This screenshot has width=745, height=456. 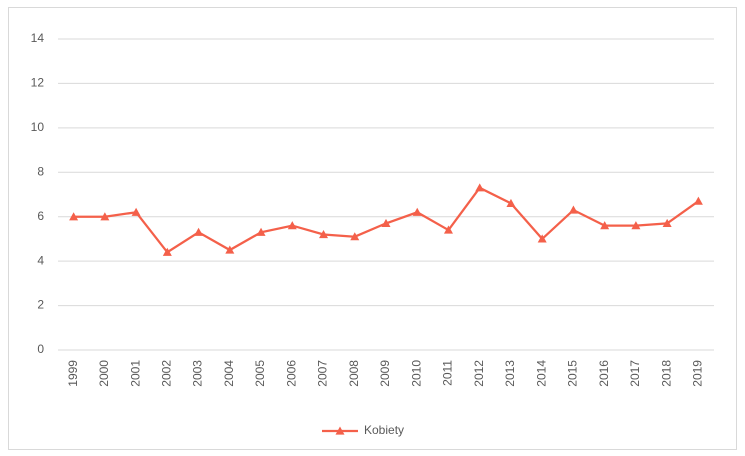 What do you see at coordinates (354, 373) in the screenshot?
I see `x-tick-label: 2008` at bounding box center [354, 373].